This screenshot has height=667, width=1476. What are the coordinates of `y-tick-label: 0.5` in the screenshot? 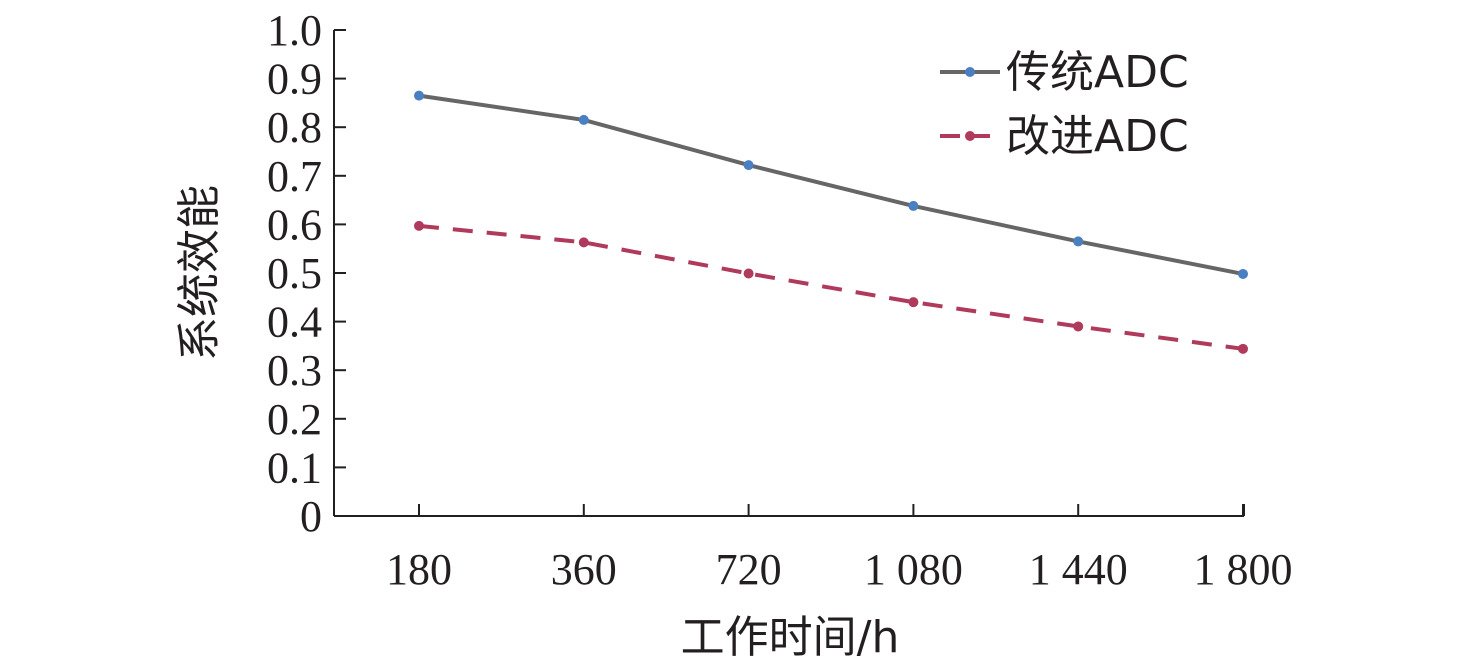 It's located at (294, 273).